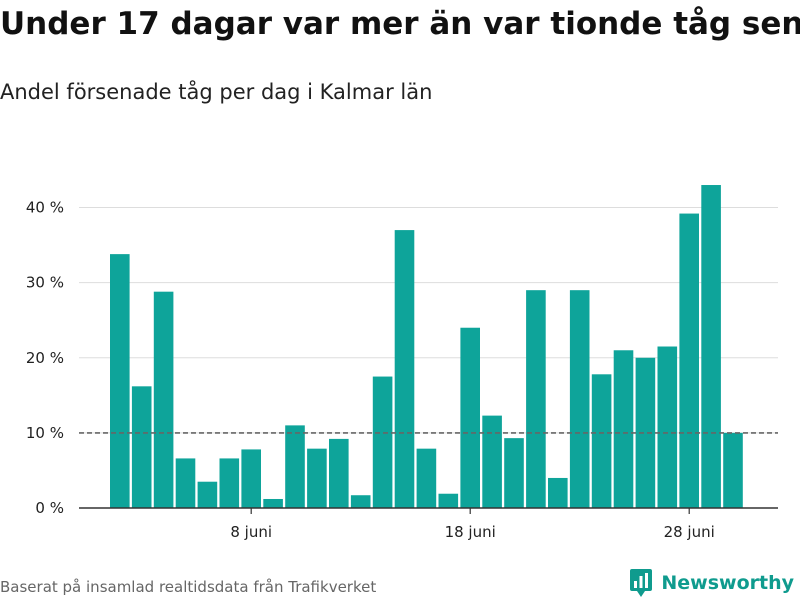  What do you see at coordinates (216, 92) in the screenshot?
I see `chart-subtitle: Andel försenade tåg per dag i Kalmar län` at bounding box center [216, 92].